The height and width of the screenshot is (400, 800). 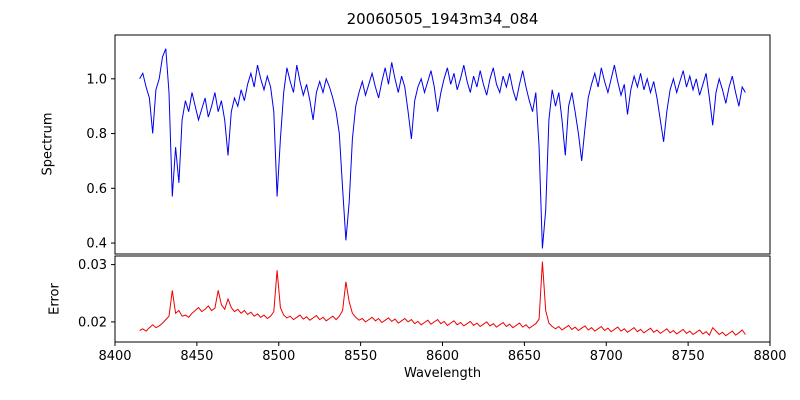 What do you see at coordinates (48, 144) in the screenshot?
I see `spectrum-axis-label: Spectrum` at bounding box center [48, 144].